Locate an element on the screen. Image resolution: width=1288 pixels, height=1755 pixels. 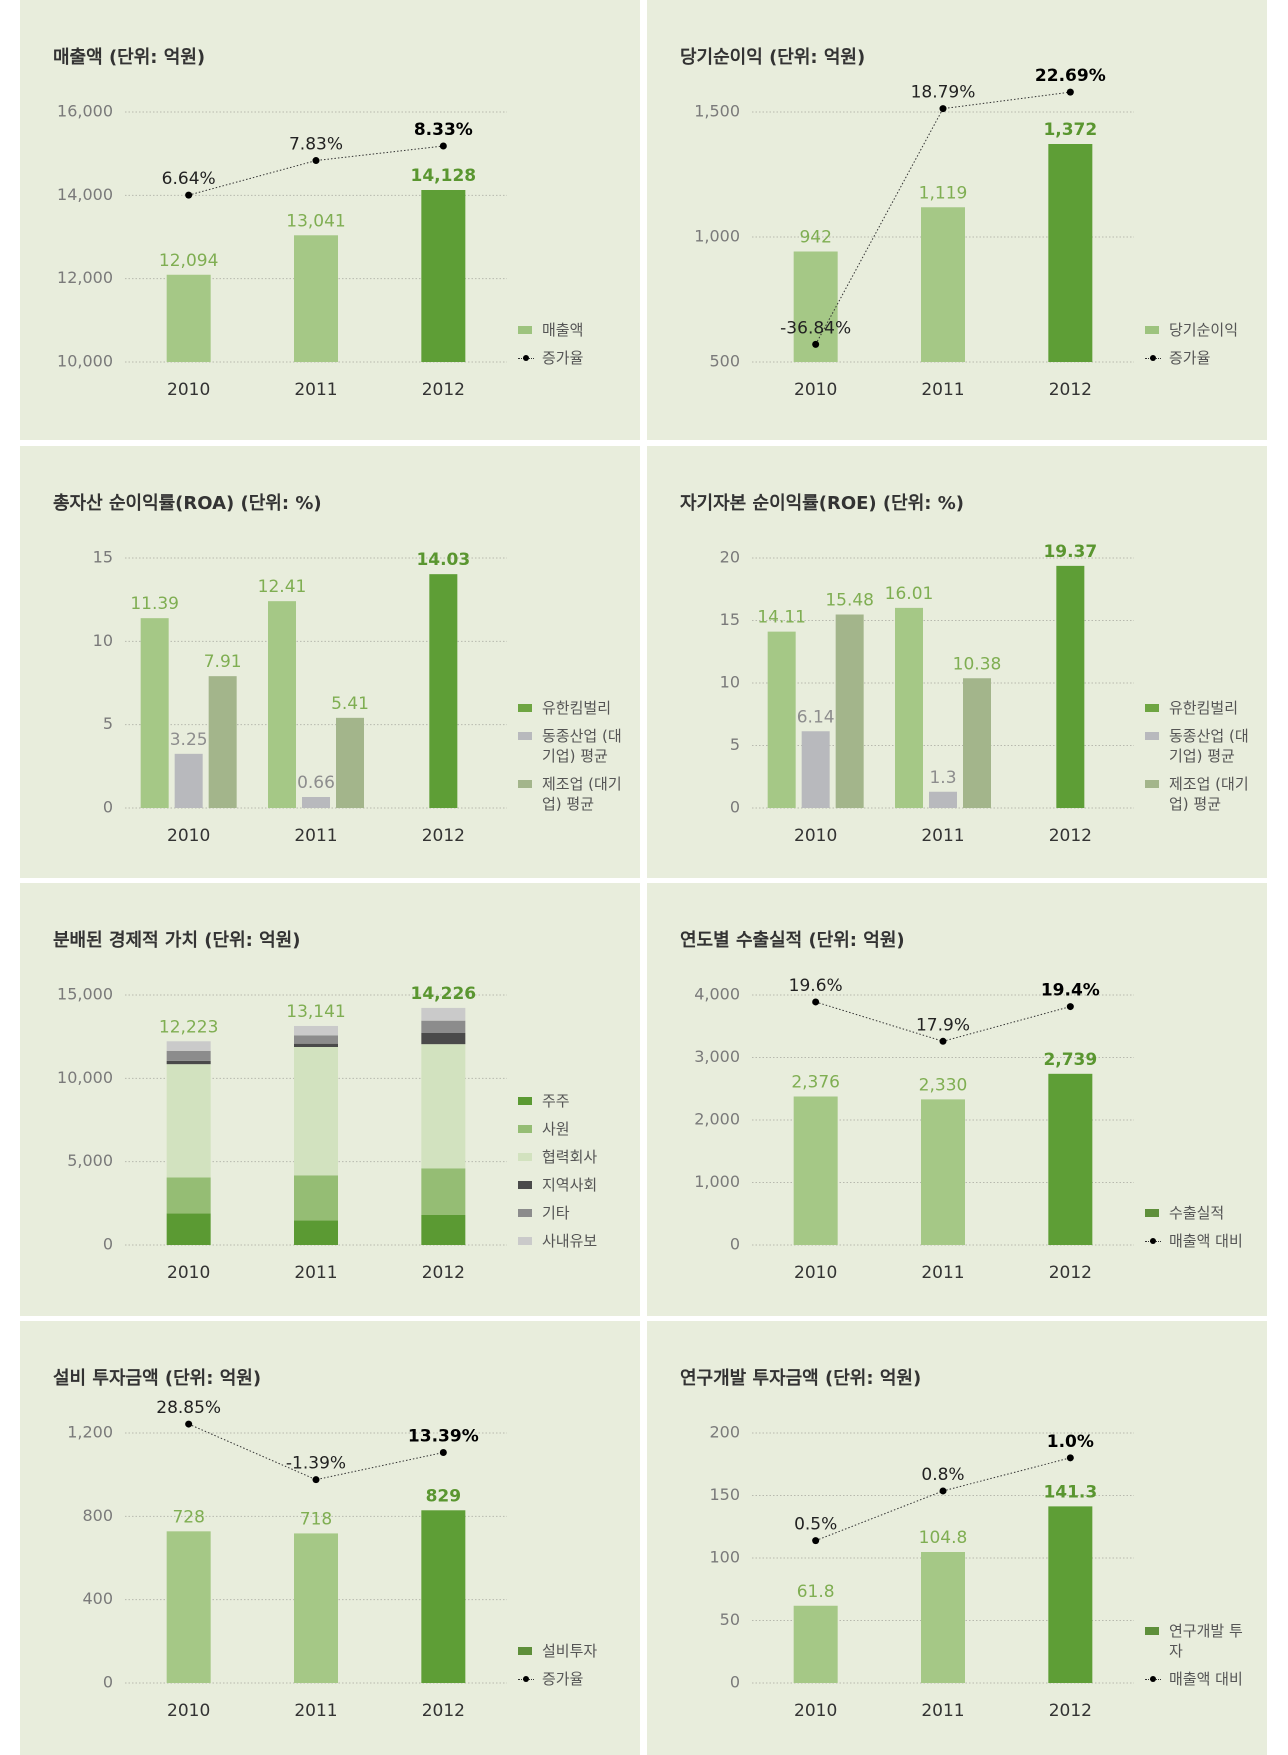
bar-value-label: 1,119 is located at coordinates (943, 193).